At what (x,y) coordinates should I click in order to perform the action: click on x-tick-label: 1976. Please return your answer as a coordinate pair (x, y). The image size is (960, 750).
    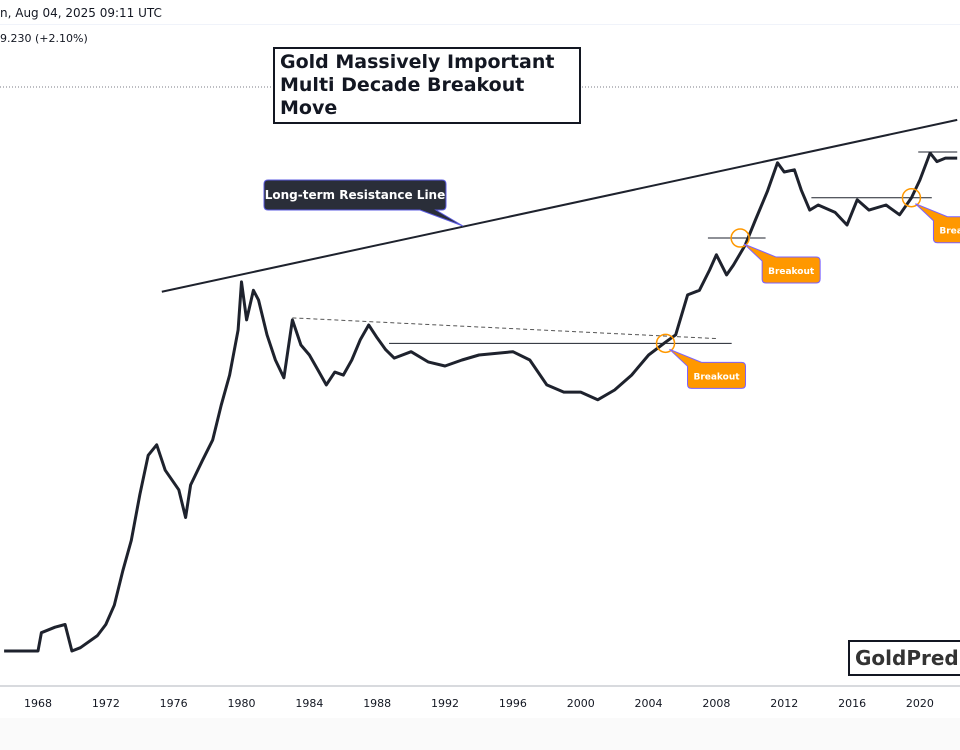
    Looking at the image, I should click on (174, 703).